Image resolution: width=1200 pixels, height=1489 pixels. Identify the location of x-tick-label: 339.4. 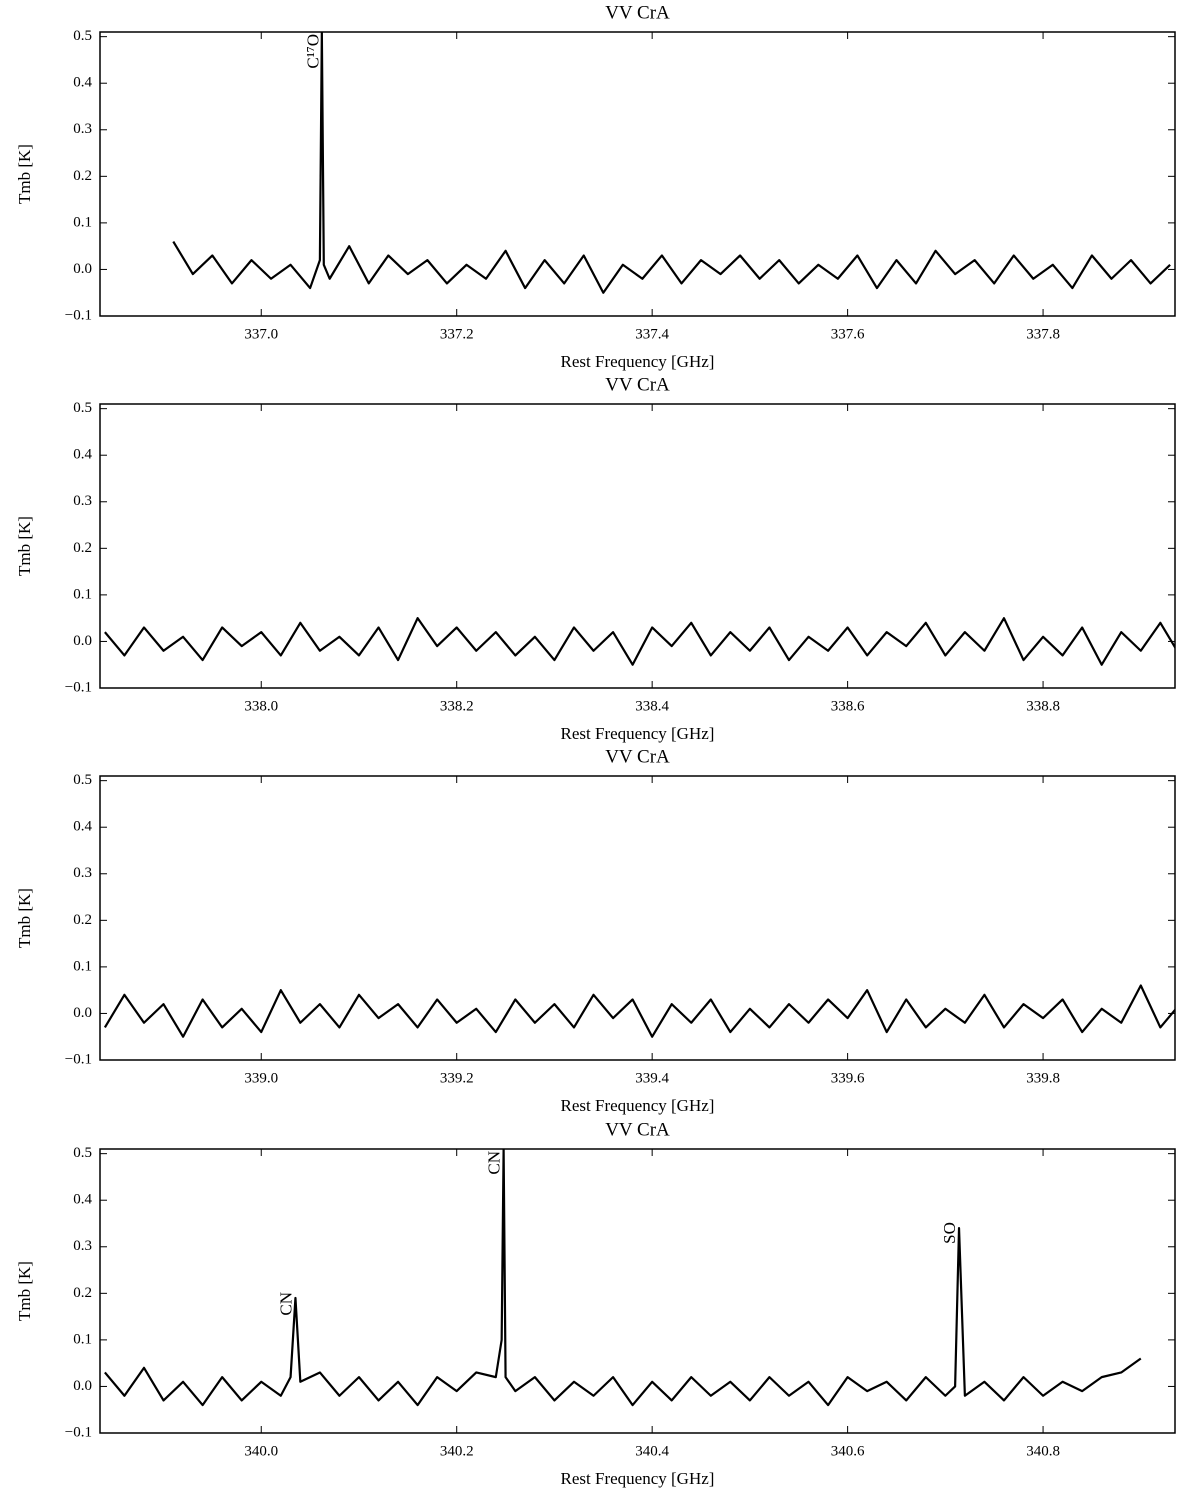
(652, 1078).